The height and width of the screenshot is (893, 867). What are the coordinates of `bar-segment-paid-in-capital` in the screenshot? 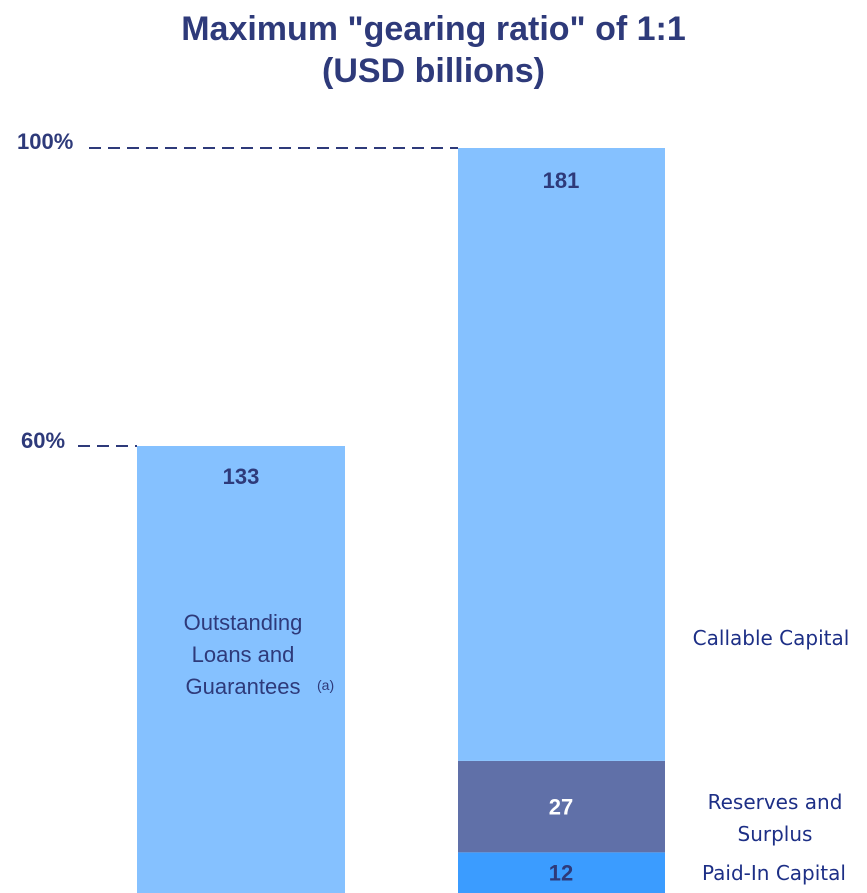 It's located at (561, 872).